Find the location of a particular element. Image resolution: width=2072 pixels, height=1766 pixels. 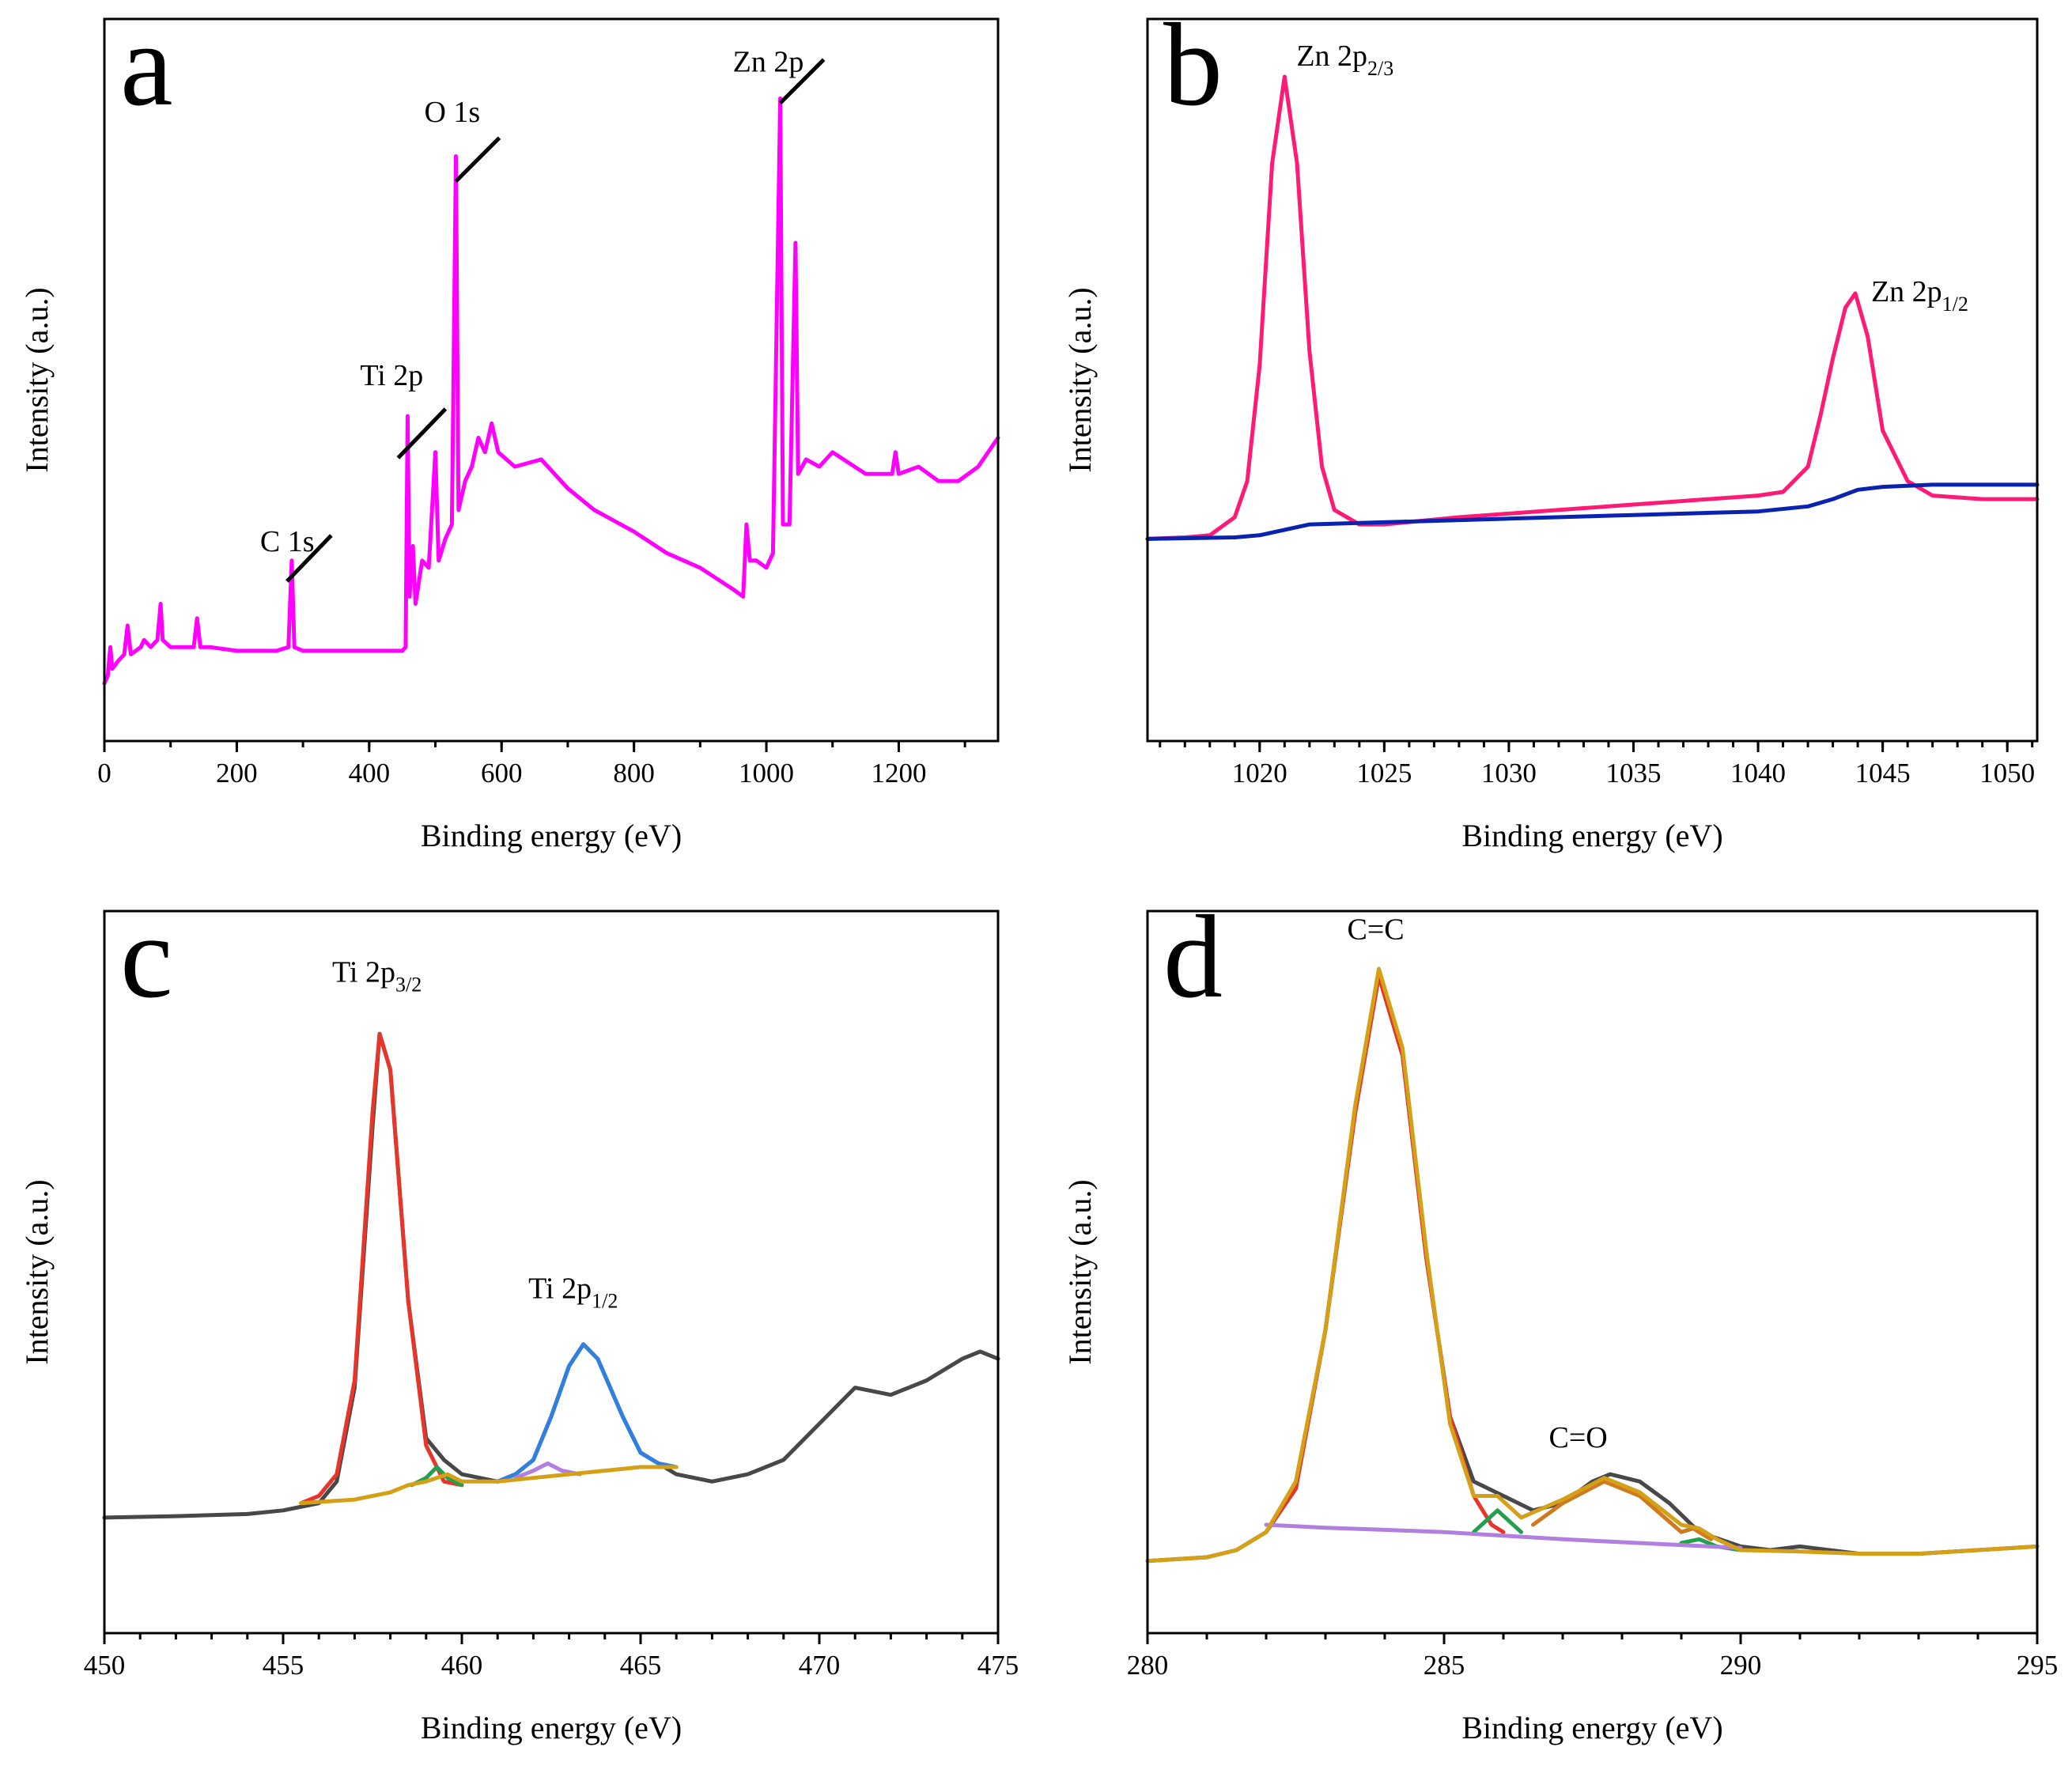

x-tick-label: 1050 is located at coordinates (2007, 773).